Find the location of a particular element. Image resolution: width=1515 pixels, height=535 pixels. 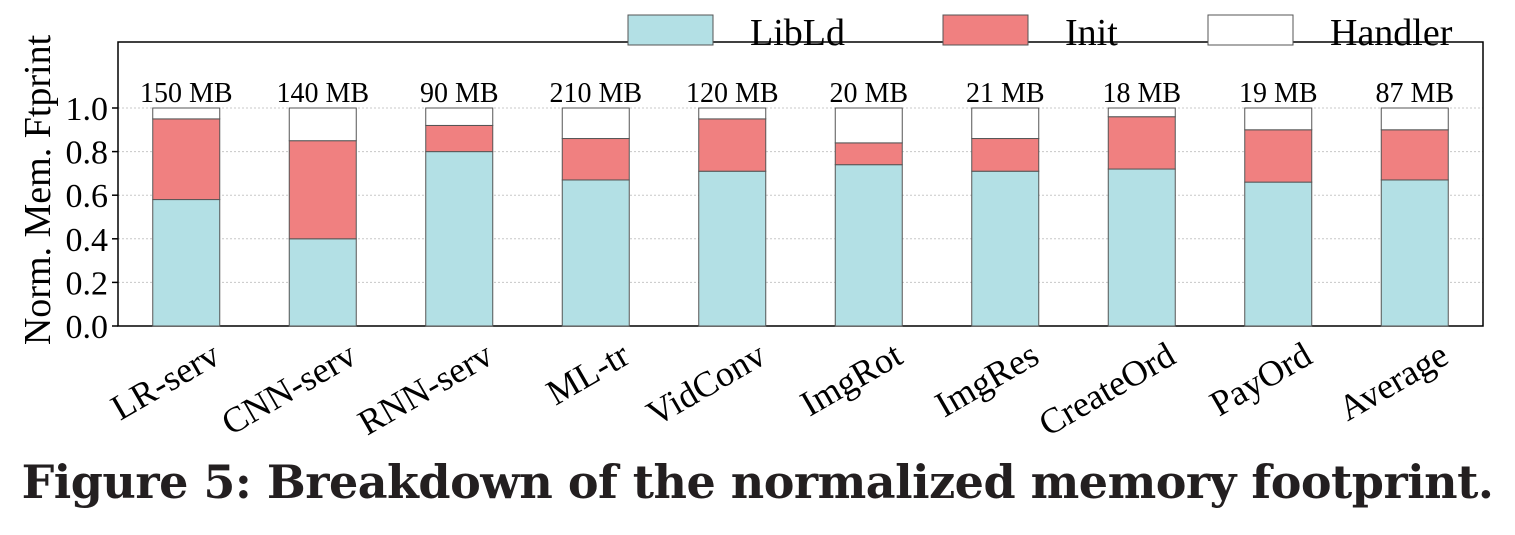

x-tick-label: PayOrd is located at coordinates (1260, 379).